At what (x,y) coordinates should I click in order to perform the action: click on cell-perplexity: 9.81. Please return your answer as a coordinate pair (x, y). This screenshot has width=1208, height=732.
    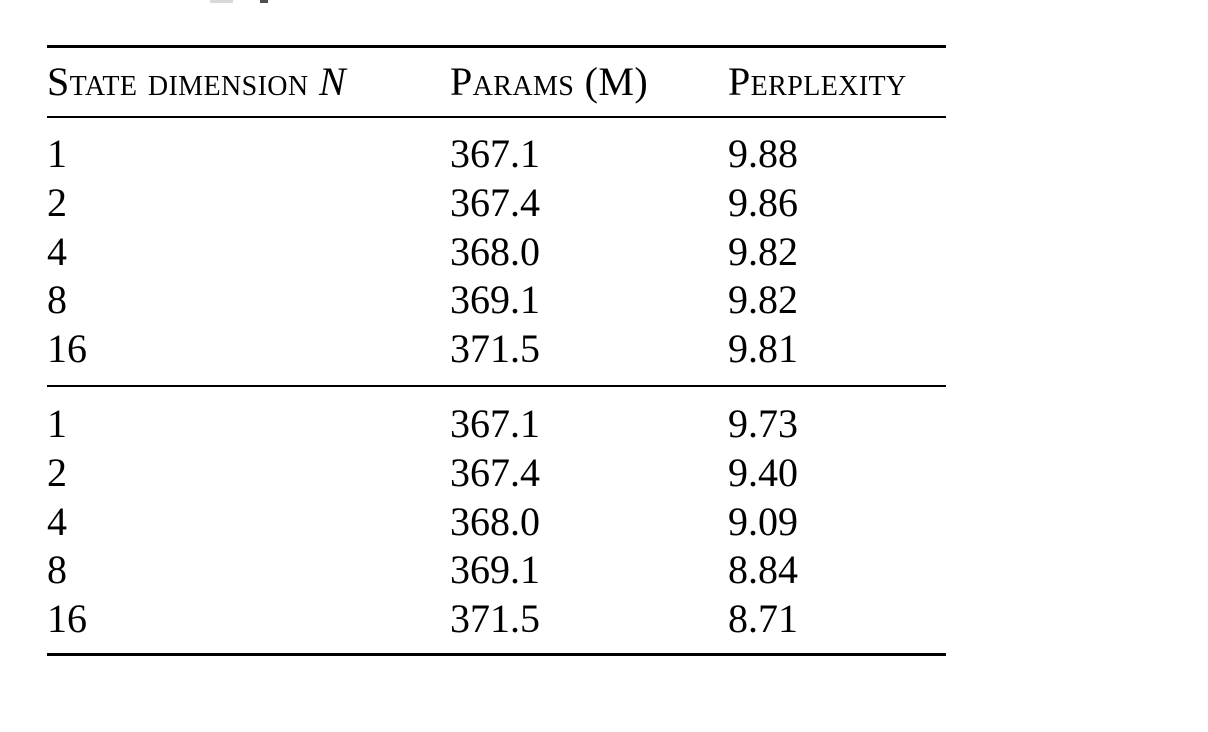
    Looking at the image, I should click on (763, 349).